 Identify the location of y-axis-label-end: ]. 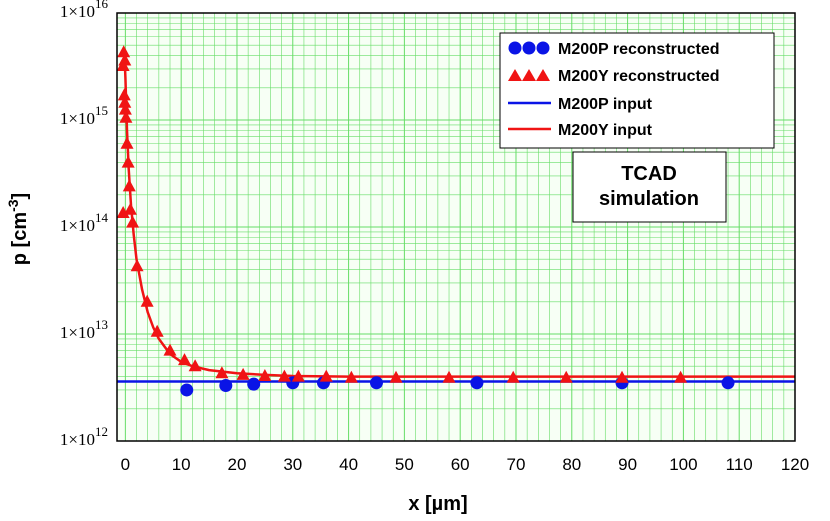
(20, 196).